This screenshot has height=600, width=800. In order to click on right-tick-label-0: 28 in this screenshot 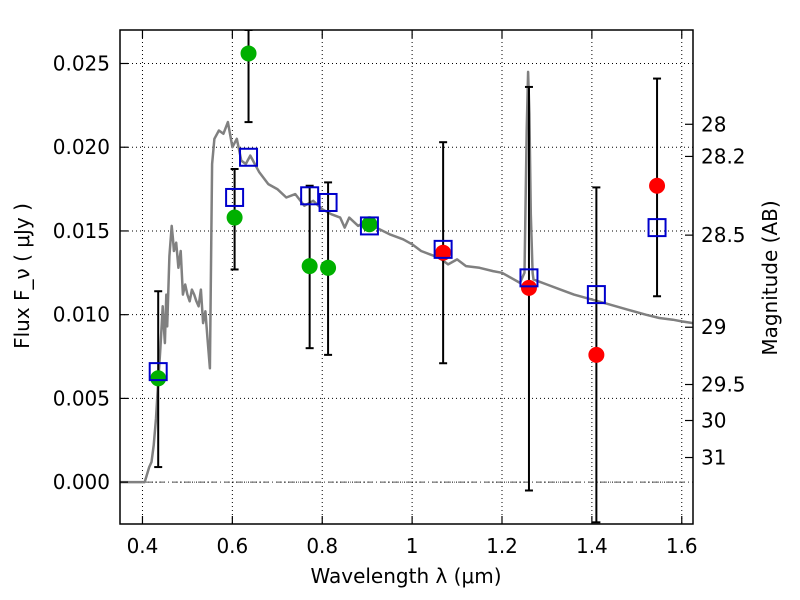, I will do `click(713, 124)`.